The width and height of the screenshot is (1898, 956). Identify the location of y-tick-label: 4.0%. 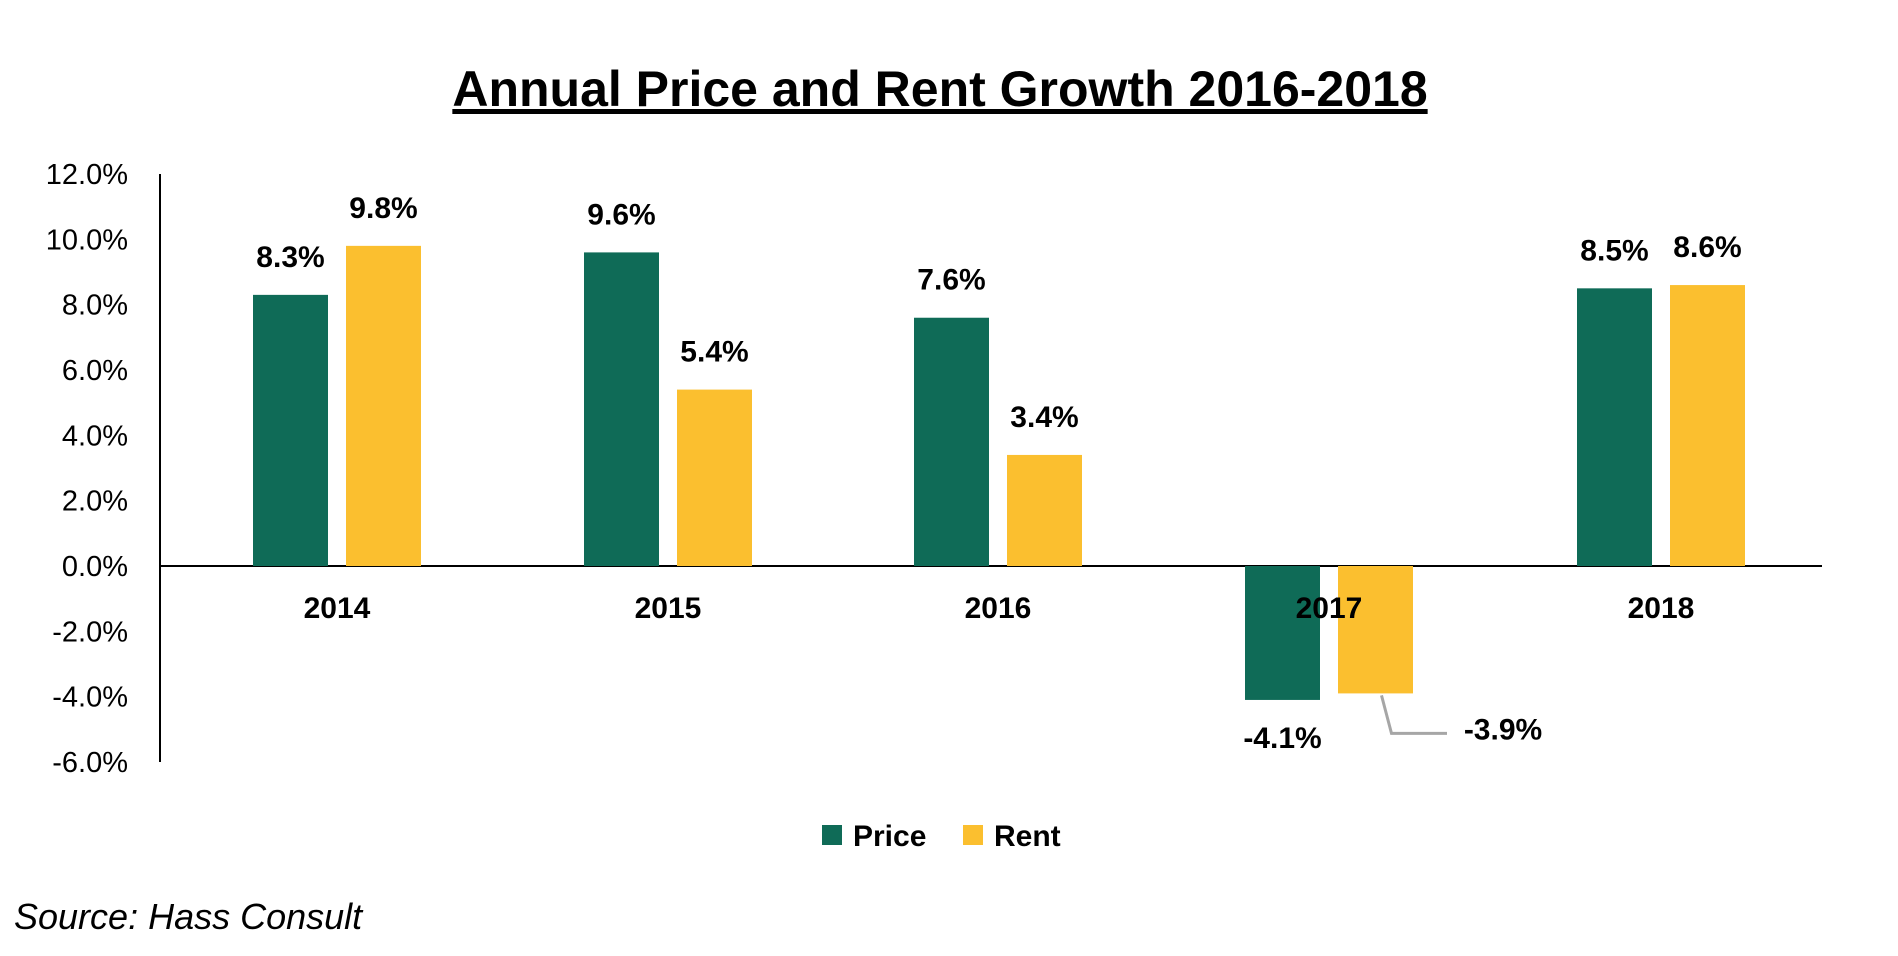
(95, 436).